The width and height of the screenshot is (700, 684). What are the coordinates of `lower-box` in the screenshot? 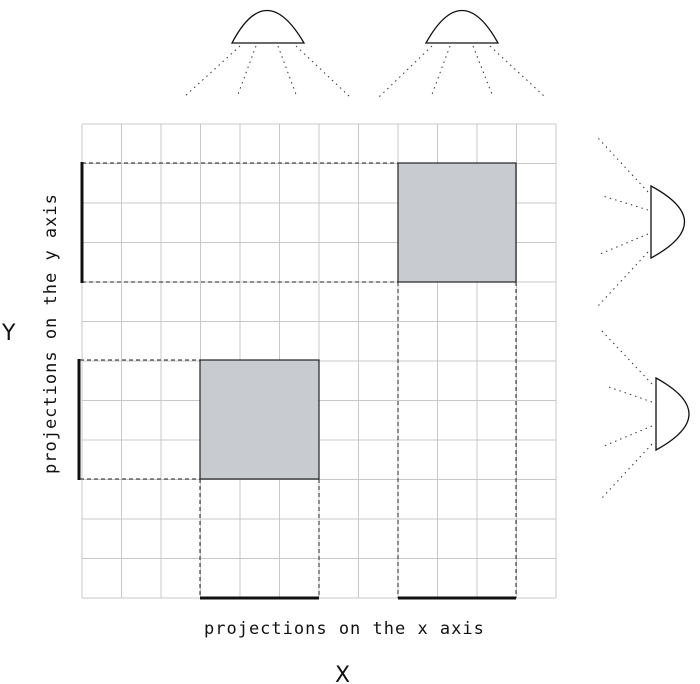 It's located at (259, 419).